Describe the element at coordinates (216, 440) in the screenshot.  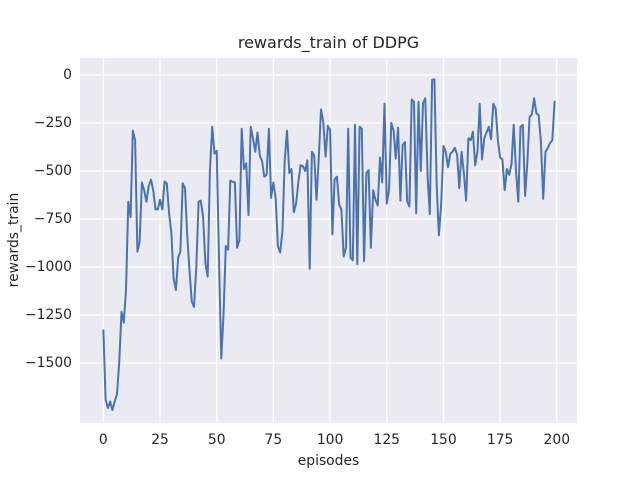
I see `x-tick-label: 50` at that location.